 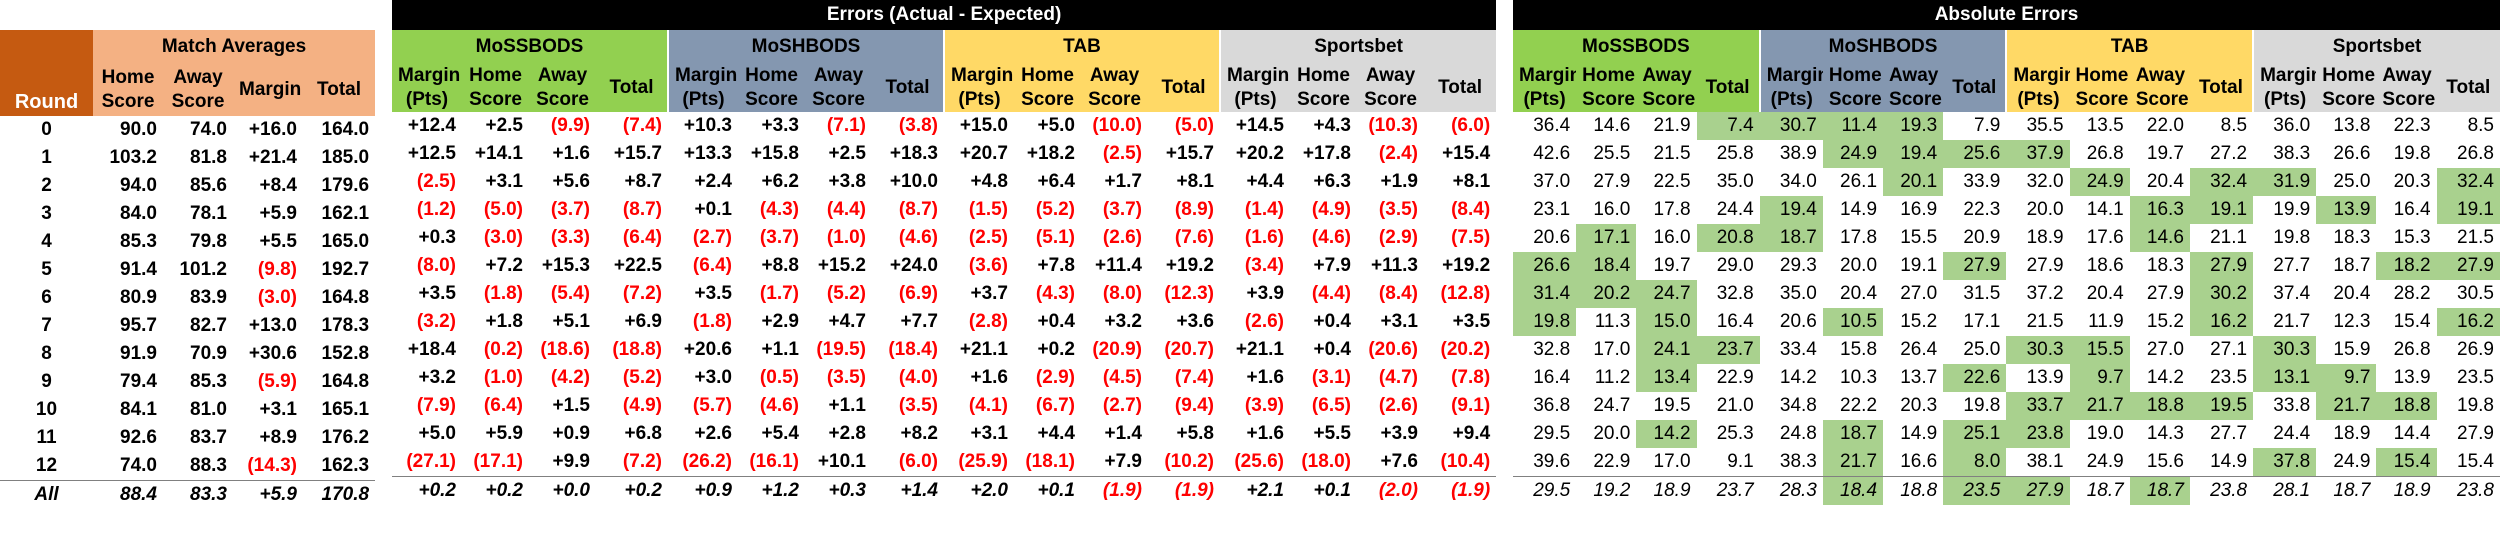 I want to click on abs-error-value: 25.0, so click(x=2352, y=181).